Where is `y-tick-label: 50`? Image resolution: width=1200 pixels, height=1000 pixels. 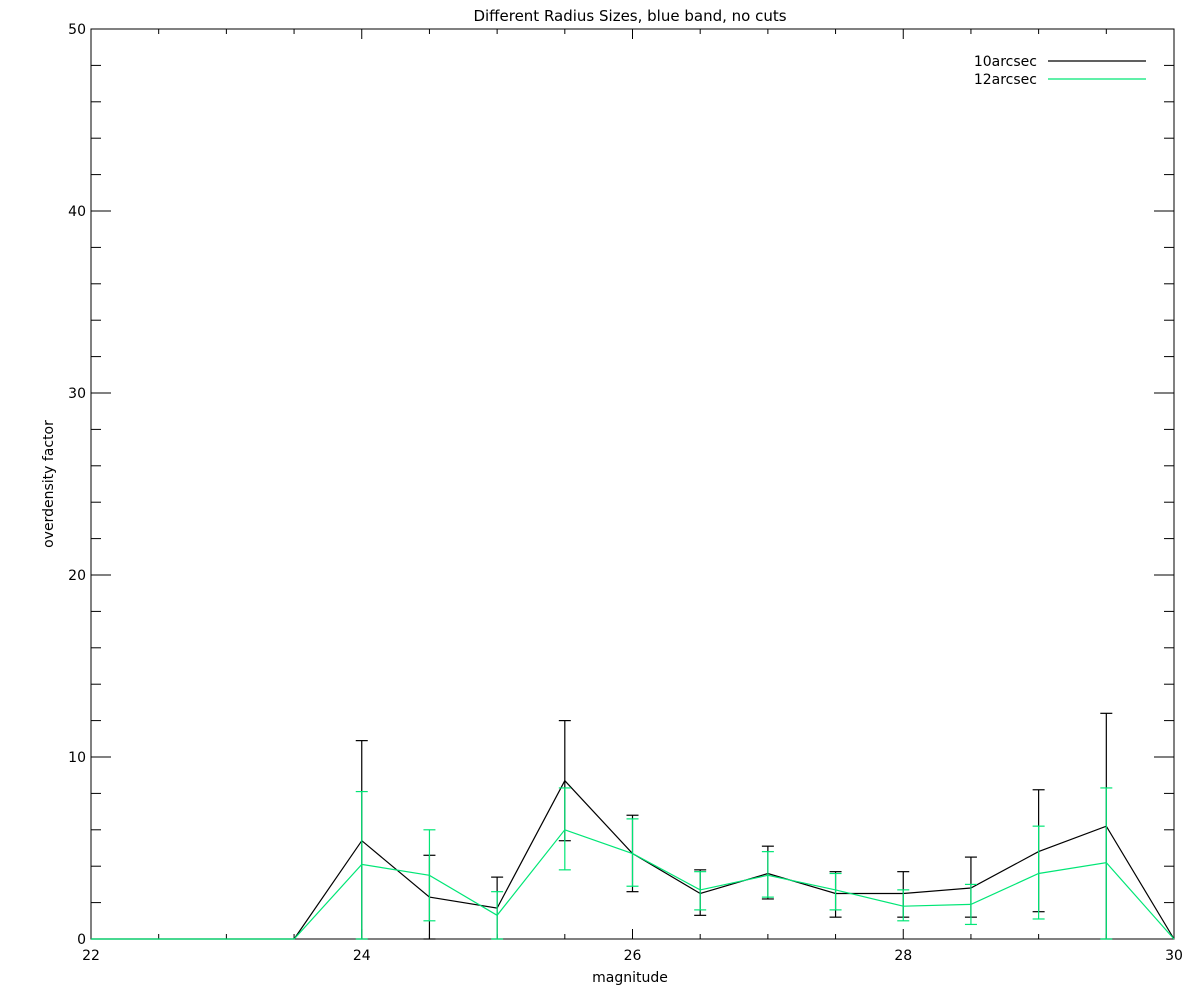
y-tick-label: 50 is located at coordinates (77, 30).